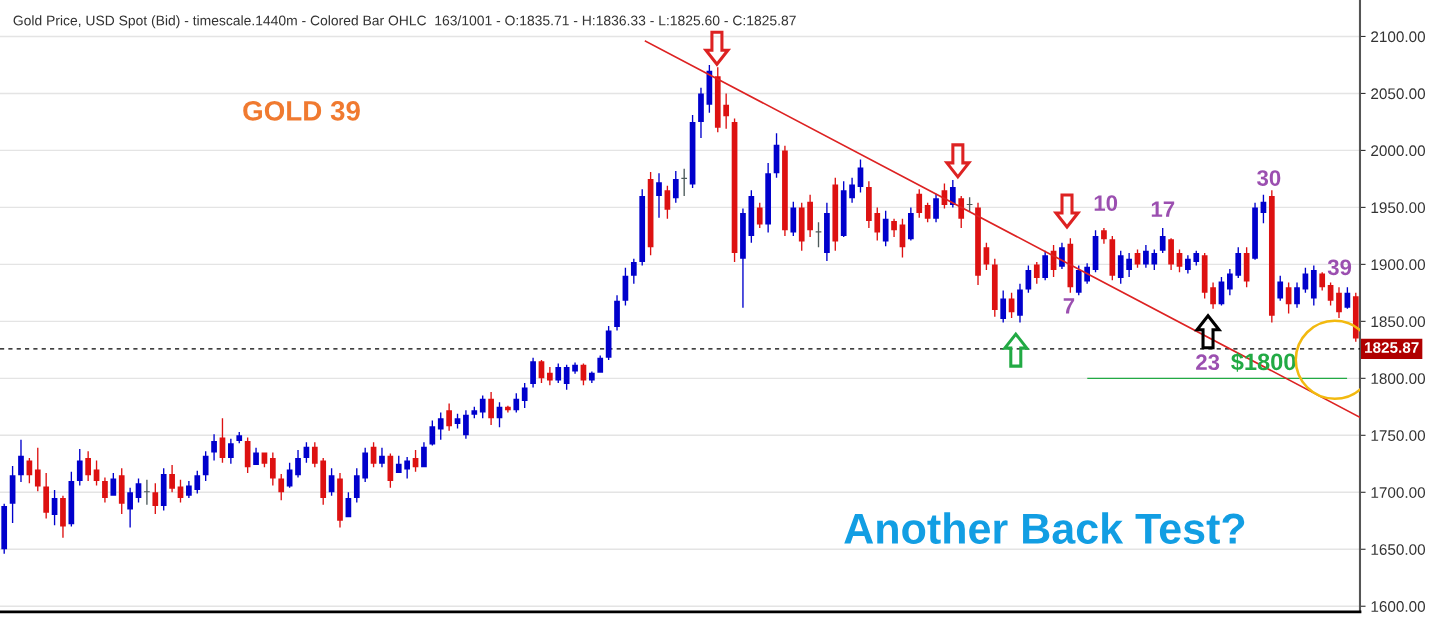  I want to click on annotation: 7, so click(1069, 306).